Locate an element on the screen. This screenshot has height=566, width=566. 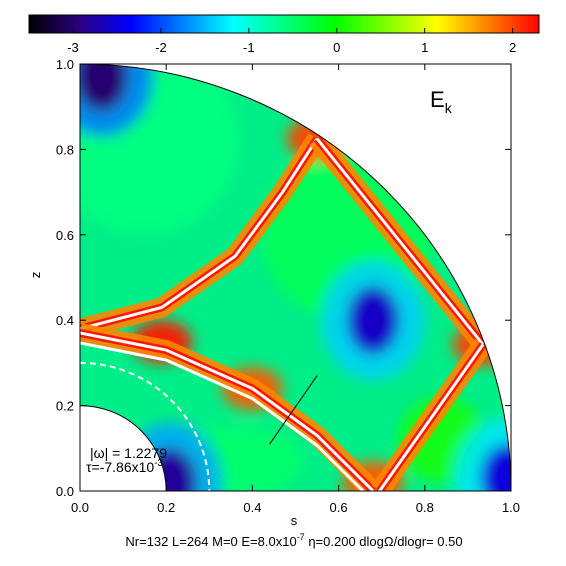
y-tick-label: 0.8 is located at coordinates (65, 149).